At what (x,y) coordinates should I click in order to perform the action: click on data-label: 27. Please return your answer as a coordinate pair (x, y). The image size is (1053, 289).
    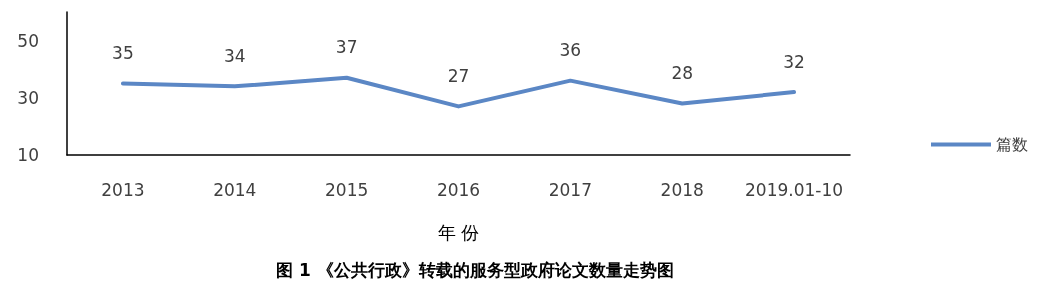
    Looking at the image, I should click on (458, 75).